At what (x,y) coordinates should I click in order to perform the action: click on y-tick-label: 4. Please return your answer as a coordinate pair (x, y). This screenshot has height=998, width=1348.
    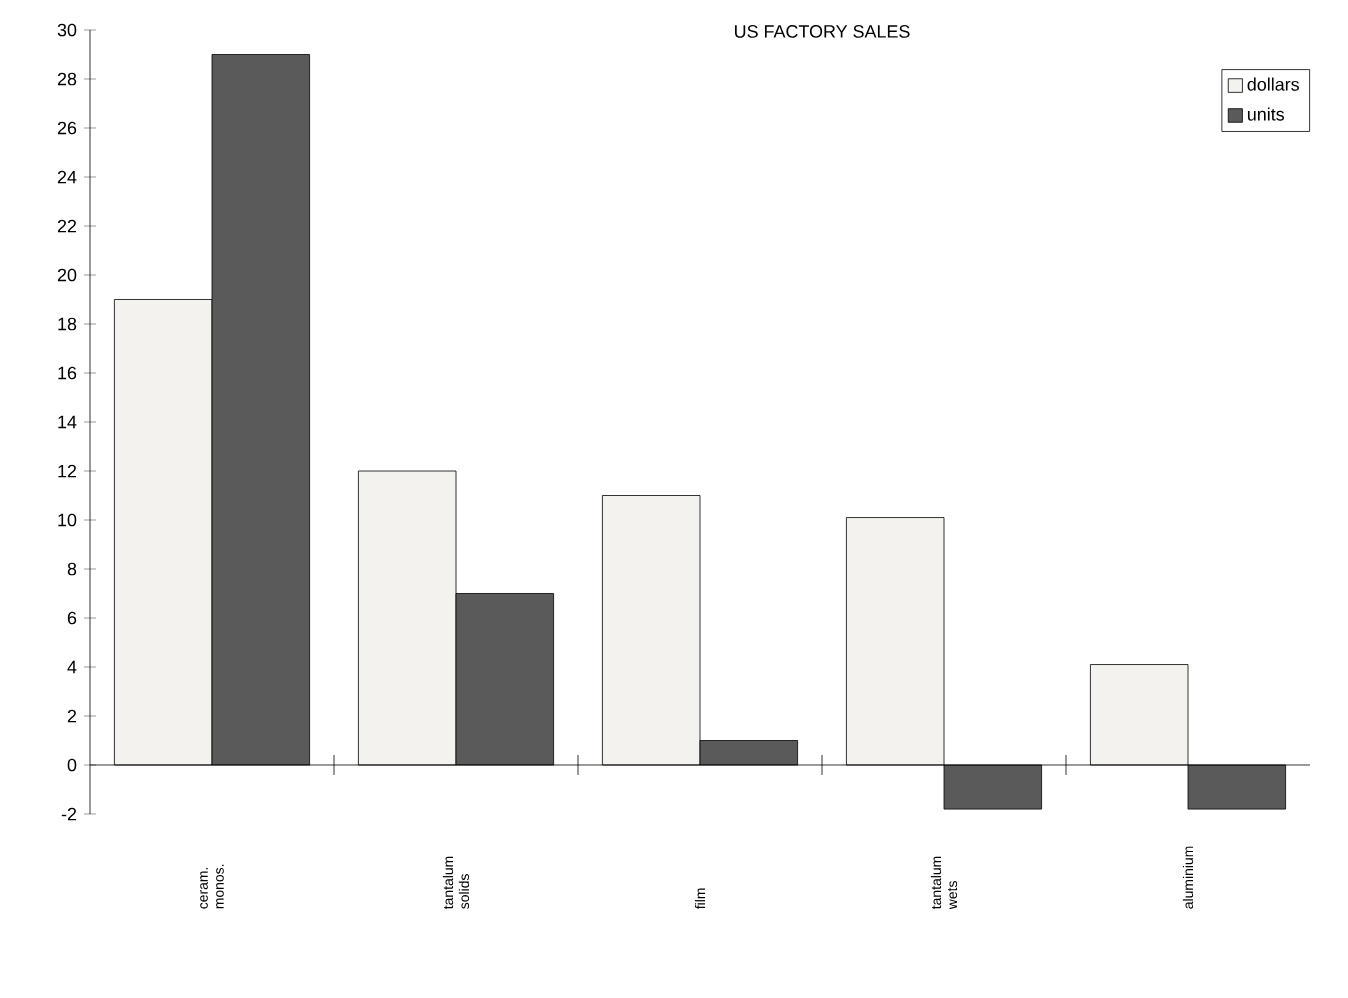
    Looking at the image, I should click on (72, 667).